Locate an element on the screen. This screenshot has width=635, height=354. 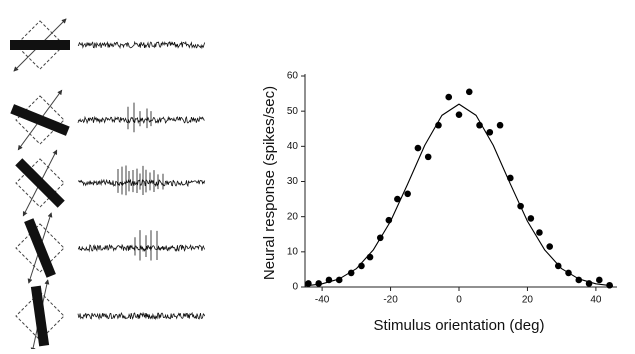
y-tick-label: 20 is located at coordinates (293, 216).